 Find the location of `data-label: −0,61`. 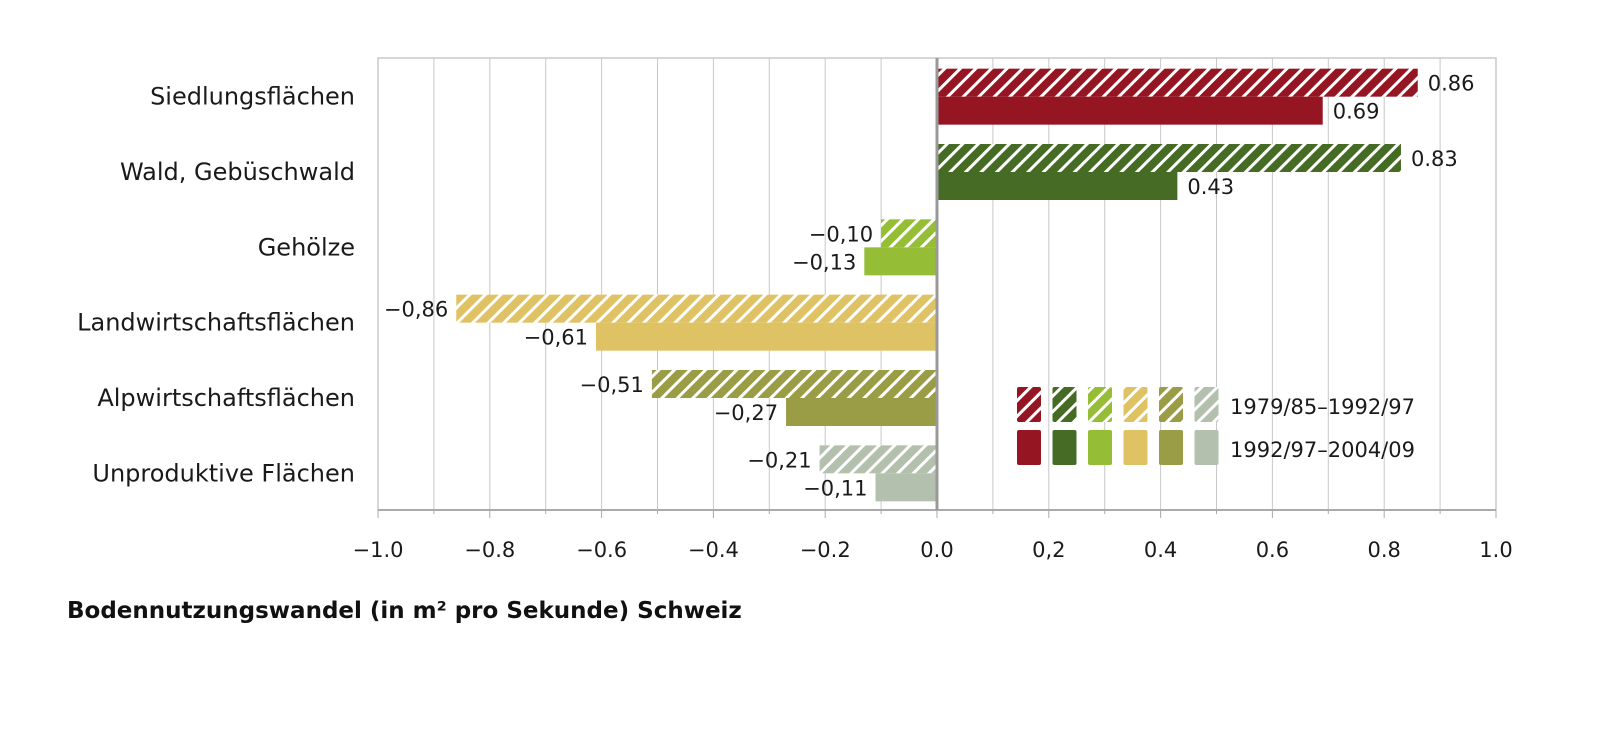

data-label: −0,61 is located at coordinates (556, 338).